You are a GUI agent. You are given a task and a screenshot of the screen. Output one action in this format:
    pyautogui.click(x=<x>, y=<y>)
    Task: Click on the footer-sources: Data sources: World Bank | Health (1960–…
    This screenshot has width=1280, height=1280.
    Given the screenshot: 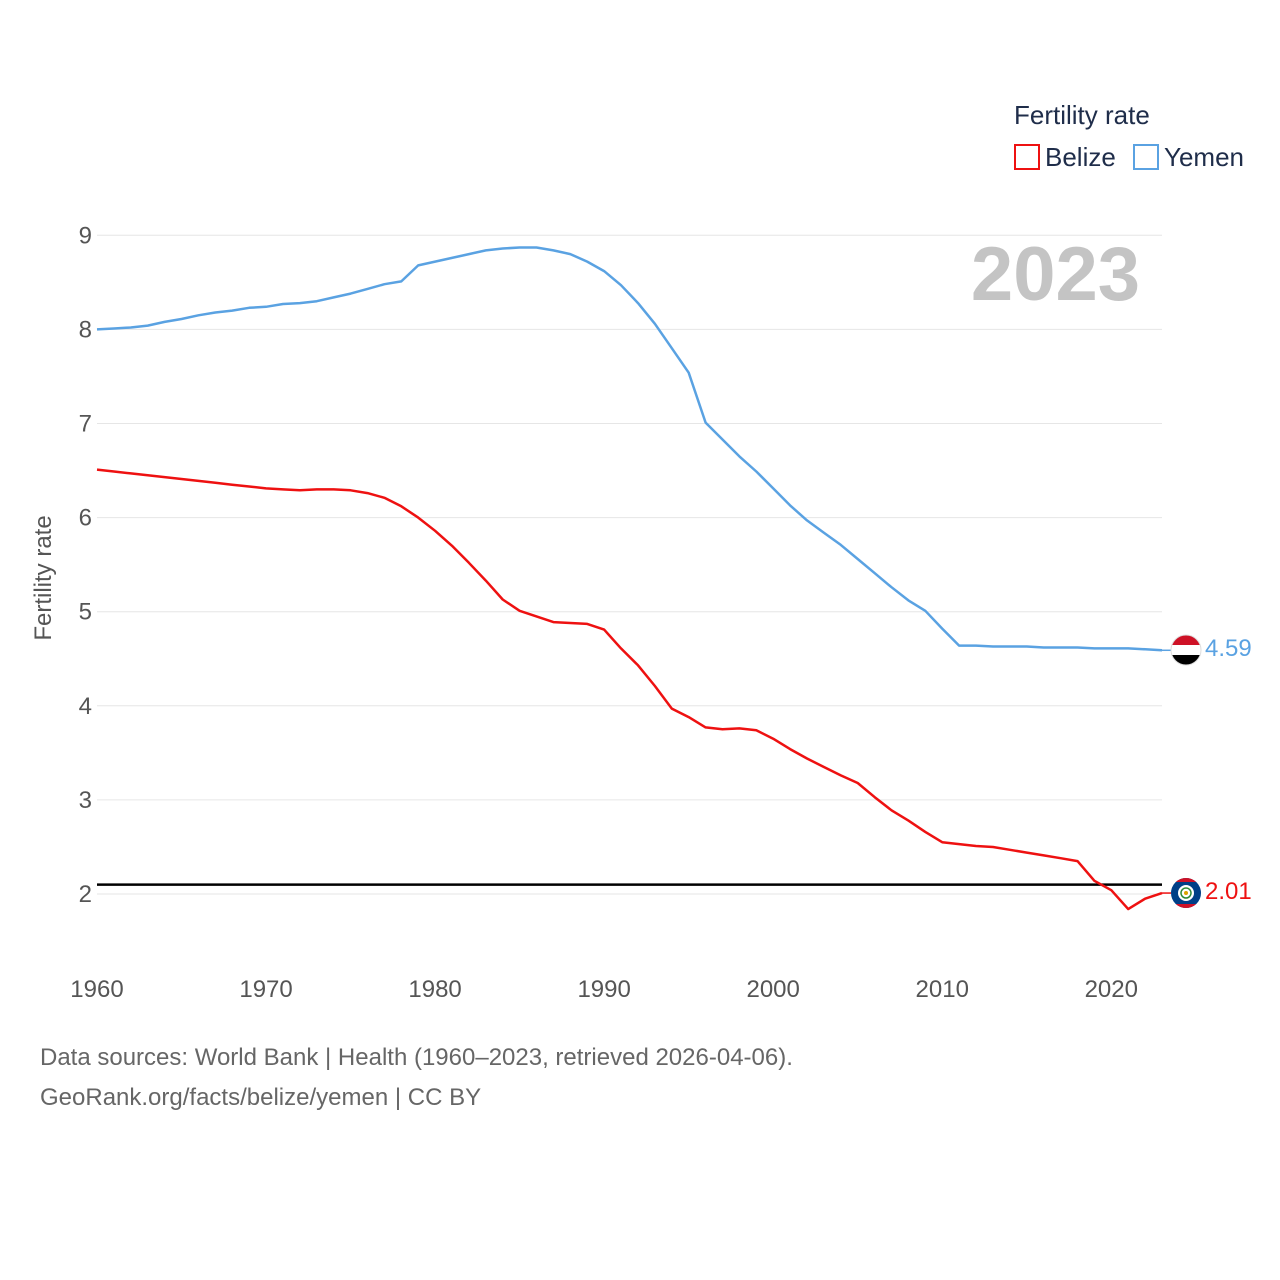 What is the action you would take?
    pyautogui.click(x=416, y=1057)
    